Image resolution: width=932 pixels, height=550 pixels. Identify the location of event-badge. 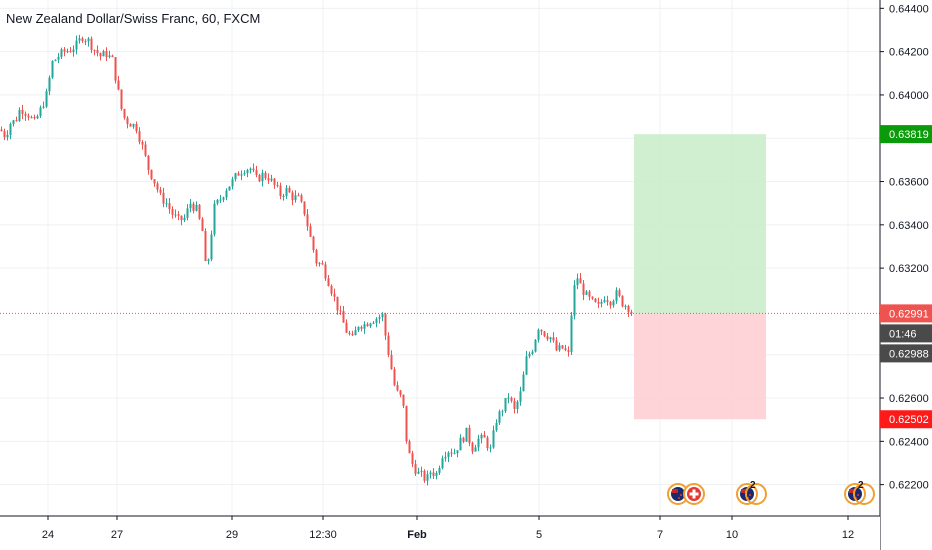
(686, 494).